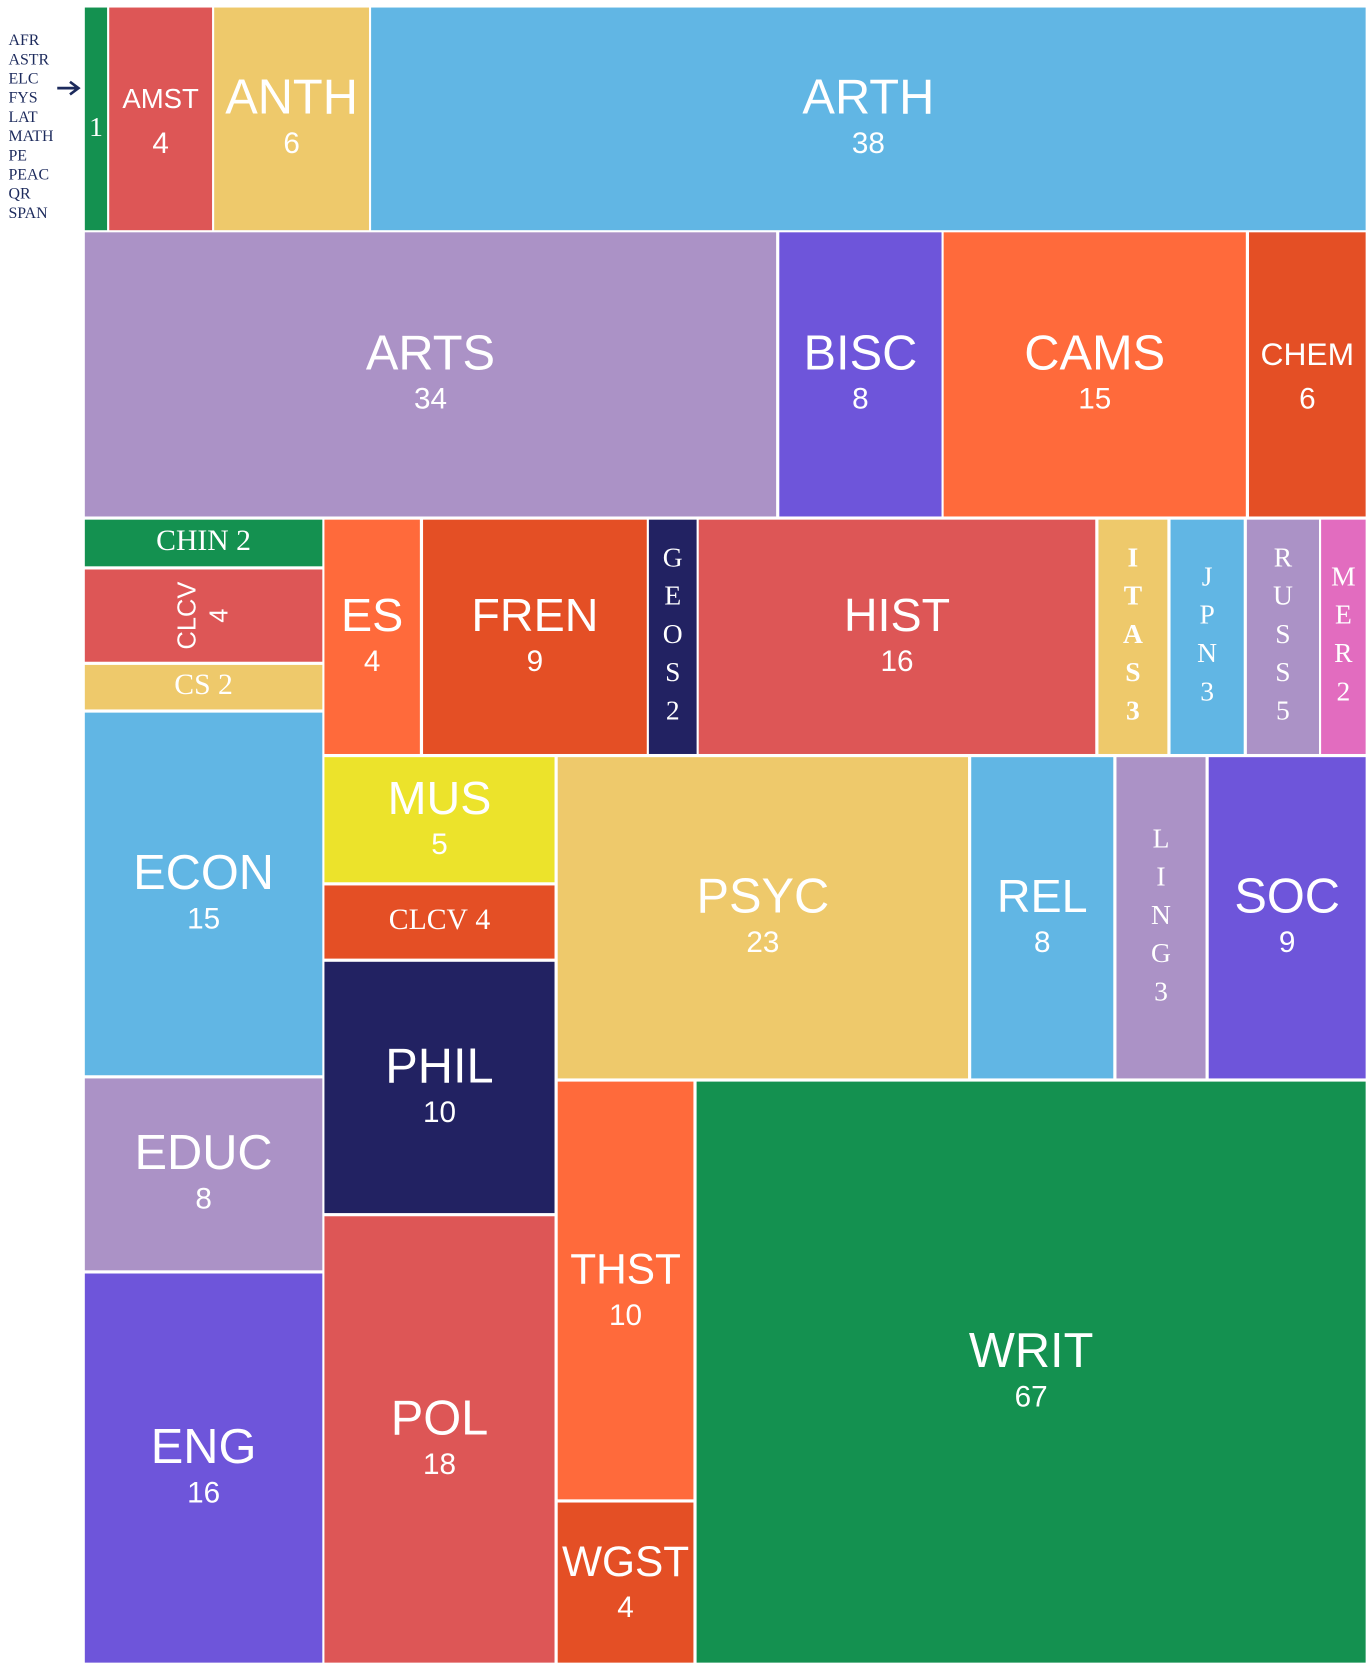  What do you see at coordinates (28, 213) in the screenshot?
I see `legend-item: SPAN` at bounding box center [28, 213].